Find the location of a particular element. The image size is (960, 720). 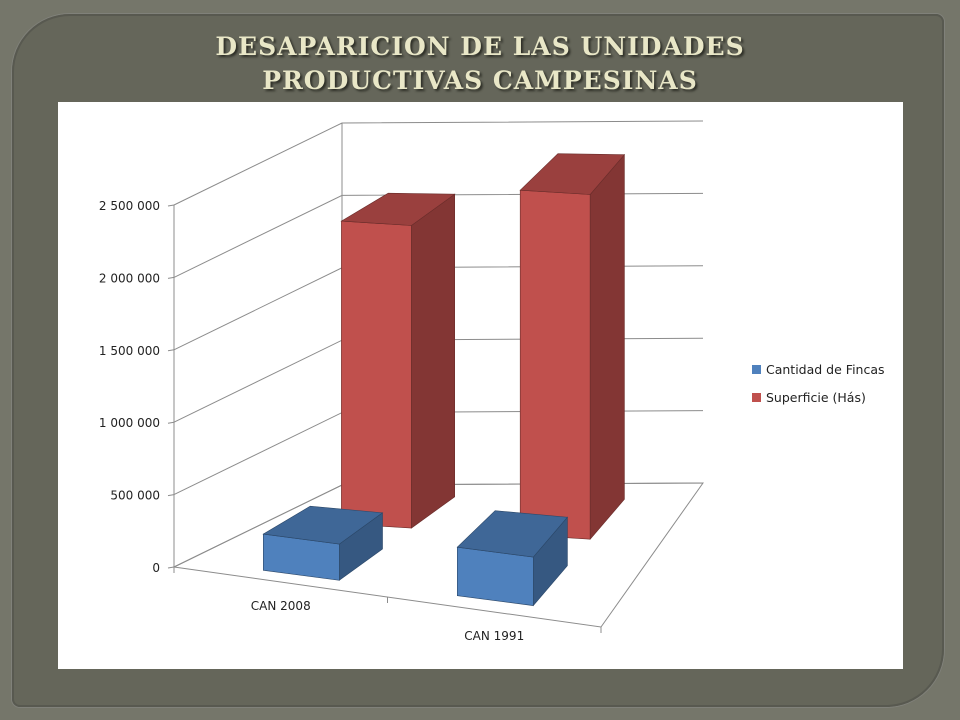

y-tick-label: 1 000 000 is located at coordinates (129, 423).